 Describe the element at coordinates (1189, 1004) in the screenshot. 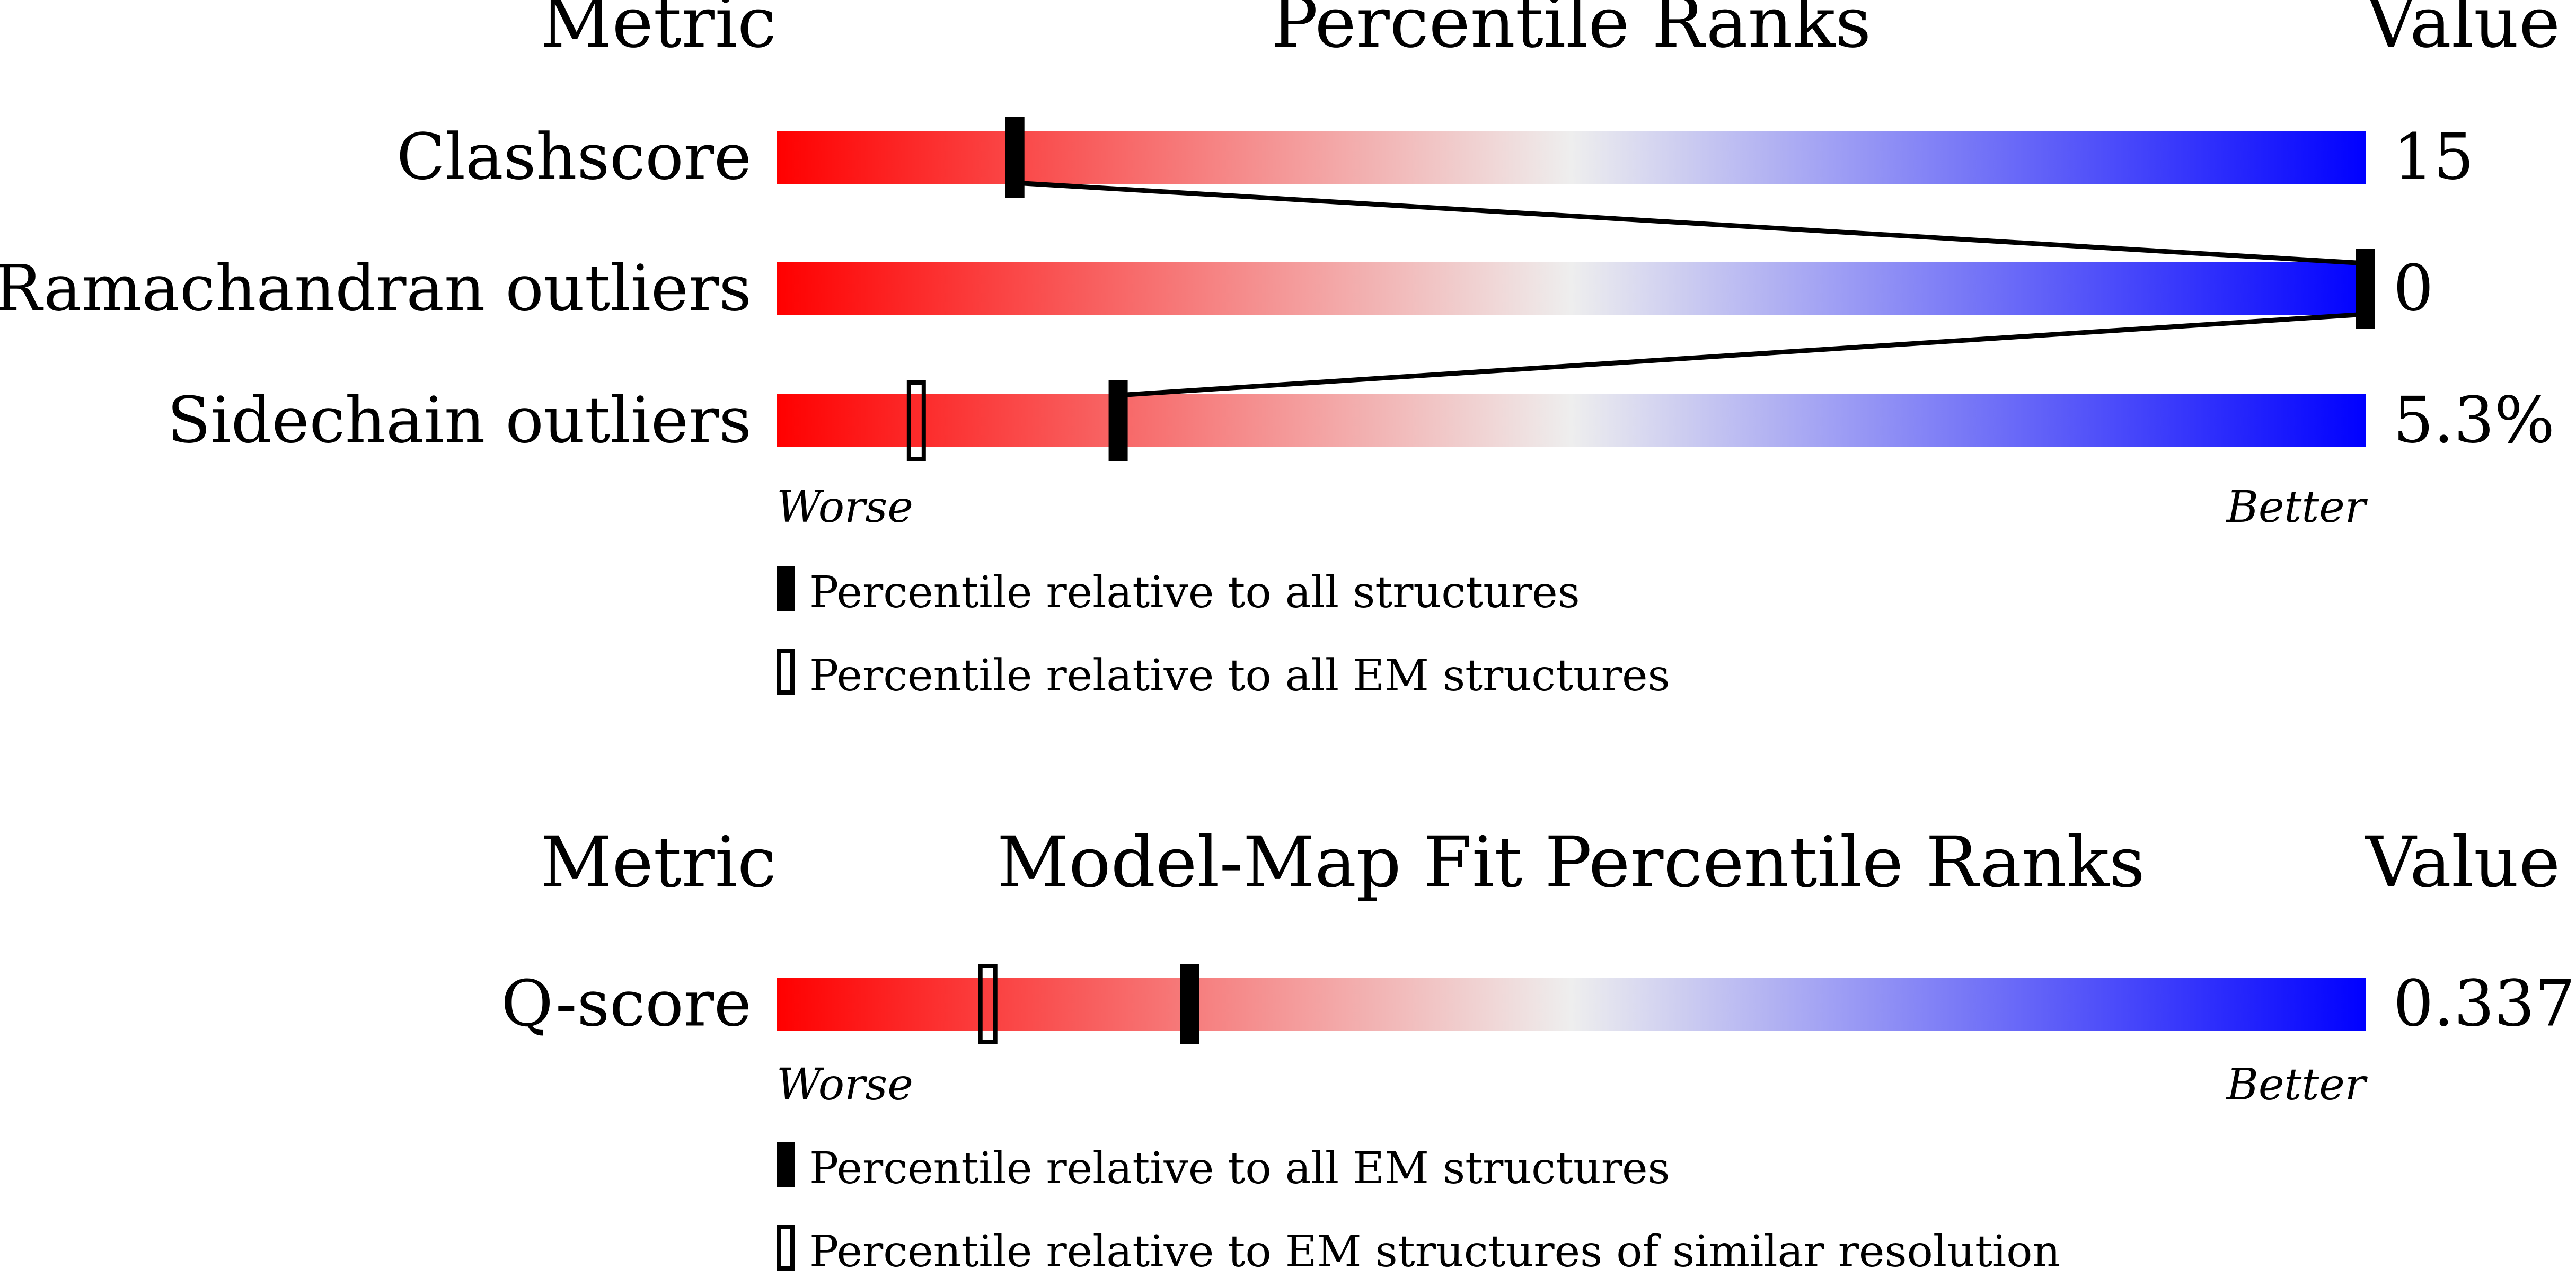

I see `all-percentile-marker` at that location.